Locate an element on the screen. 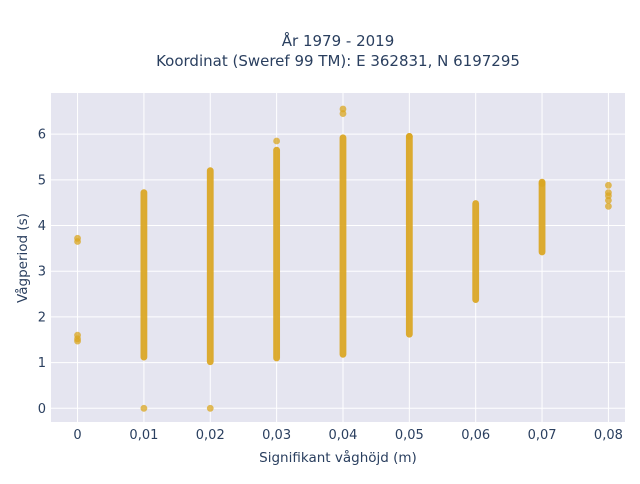 This screenshot has width=640, height=484. y-axis-title: Vågperiod (s) is located at coordinates (22, 258).